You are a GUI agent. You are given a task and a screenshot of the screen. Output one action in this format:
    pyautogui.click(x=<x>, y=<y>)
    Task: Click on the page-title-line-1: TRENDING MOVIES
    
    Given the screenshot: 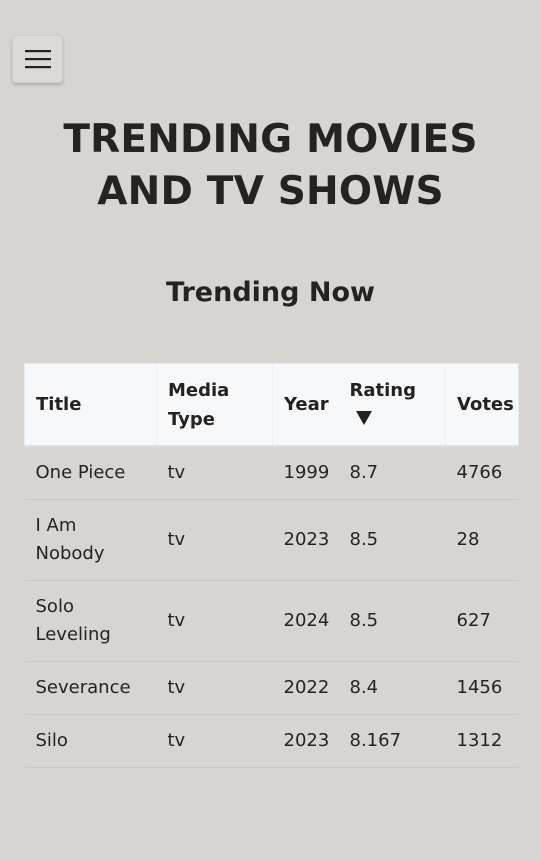 What is the action you would take?
    pyautogui.click(x=270, y=139)
    